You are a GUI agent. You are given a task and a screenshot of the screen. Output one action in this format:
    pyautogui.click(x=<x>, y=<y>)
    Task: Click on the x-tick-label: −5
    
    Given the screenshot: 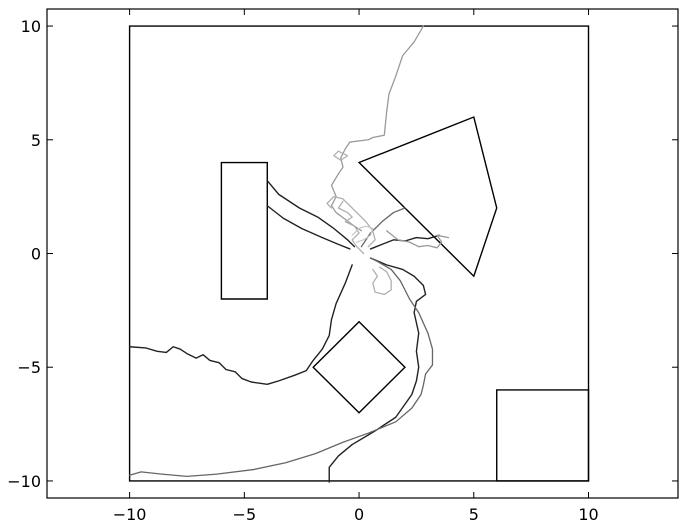 What is the action you would take?
    pyautogui.click(x=245, y=514)
    